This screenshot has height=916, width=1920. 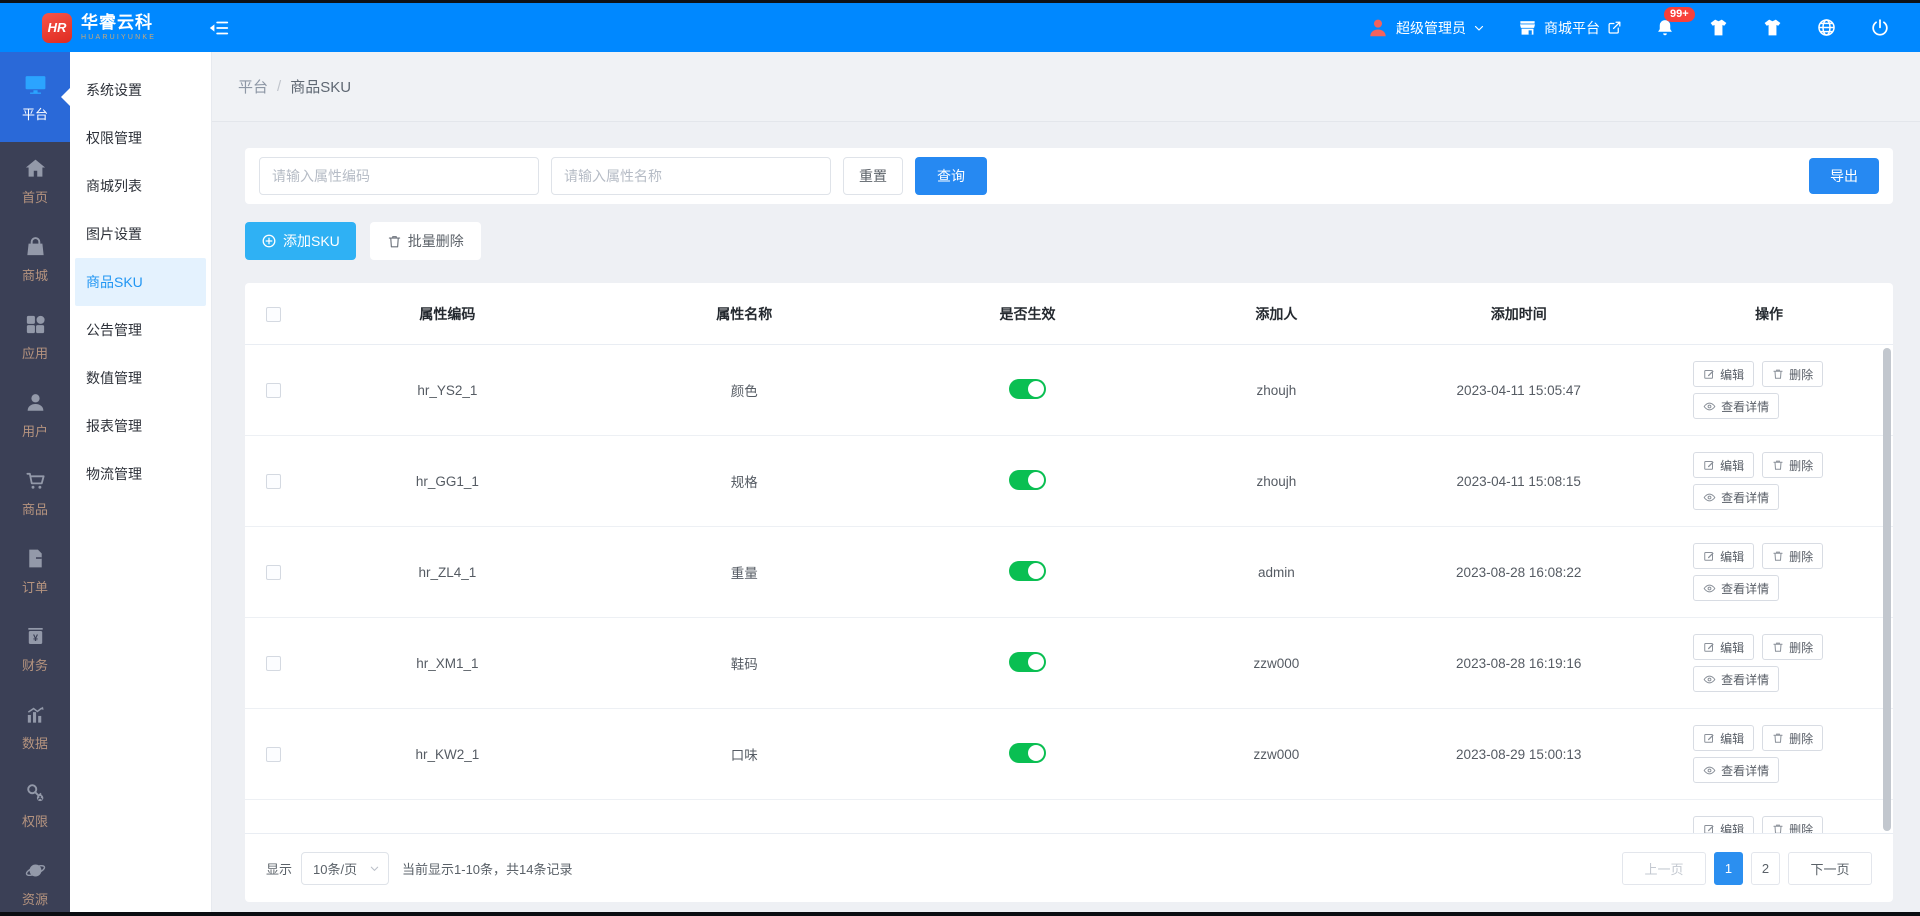 I want to click on globe-language-icon, so click(x=1826, y=27).